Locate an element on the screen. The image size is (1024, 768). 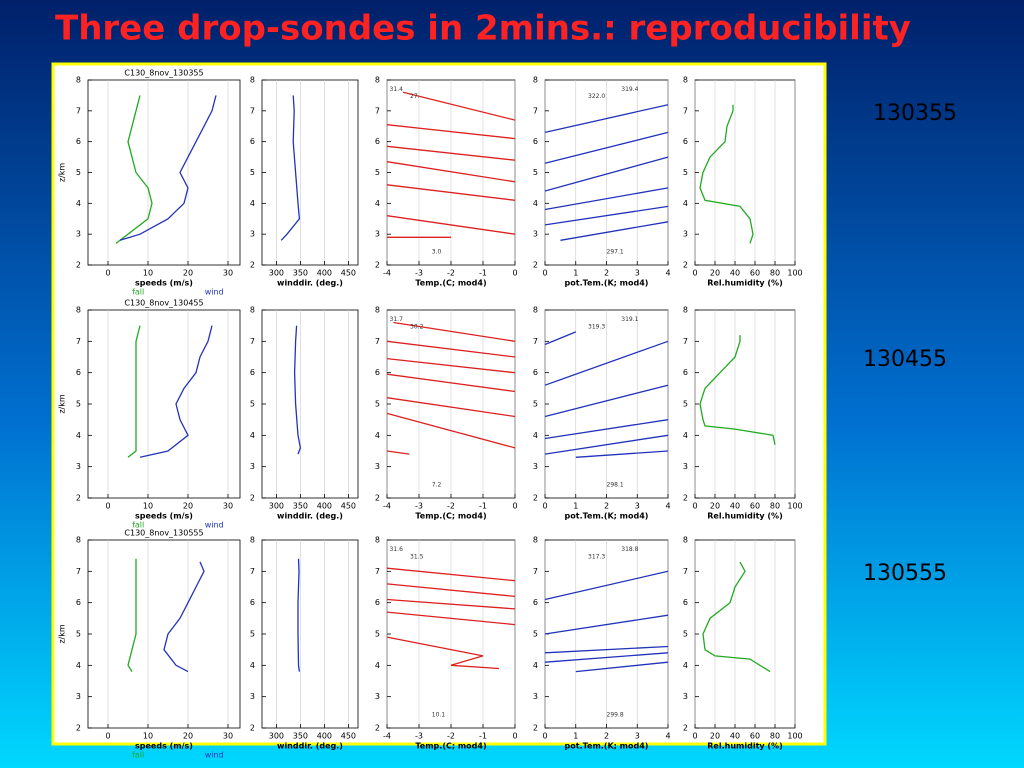
y-axis-label: z/km is located at coordinates (62, 634).